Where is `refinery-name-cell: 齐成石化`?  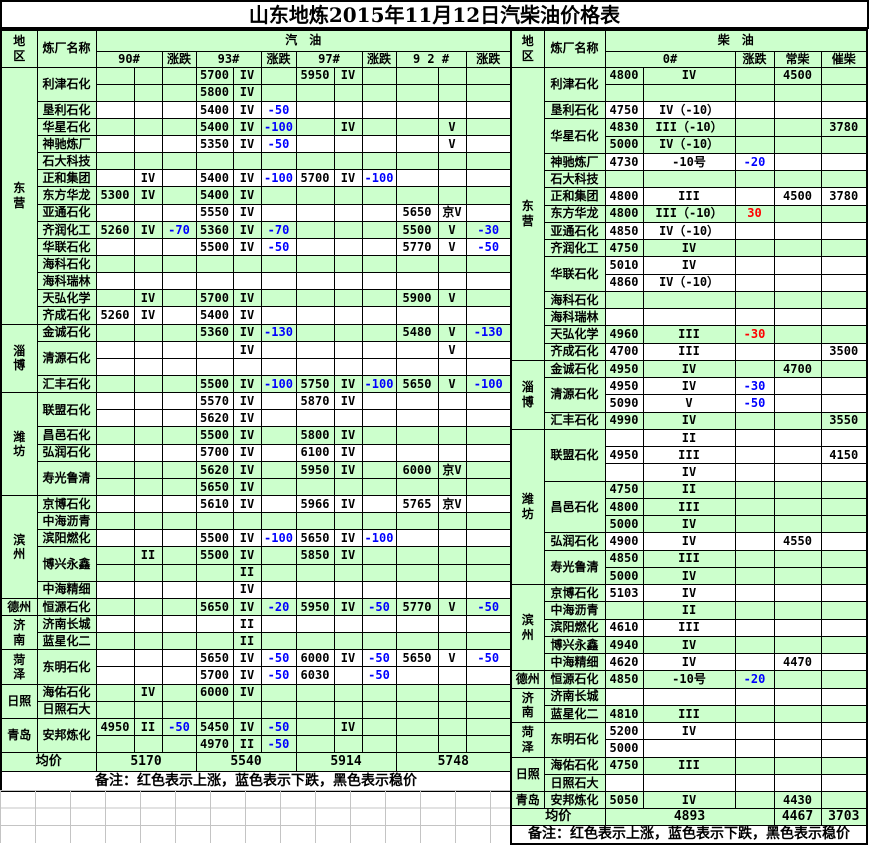 refinery-name-cell: 齐成石化 is located at coordinates (574, 351).